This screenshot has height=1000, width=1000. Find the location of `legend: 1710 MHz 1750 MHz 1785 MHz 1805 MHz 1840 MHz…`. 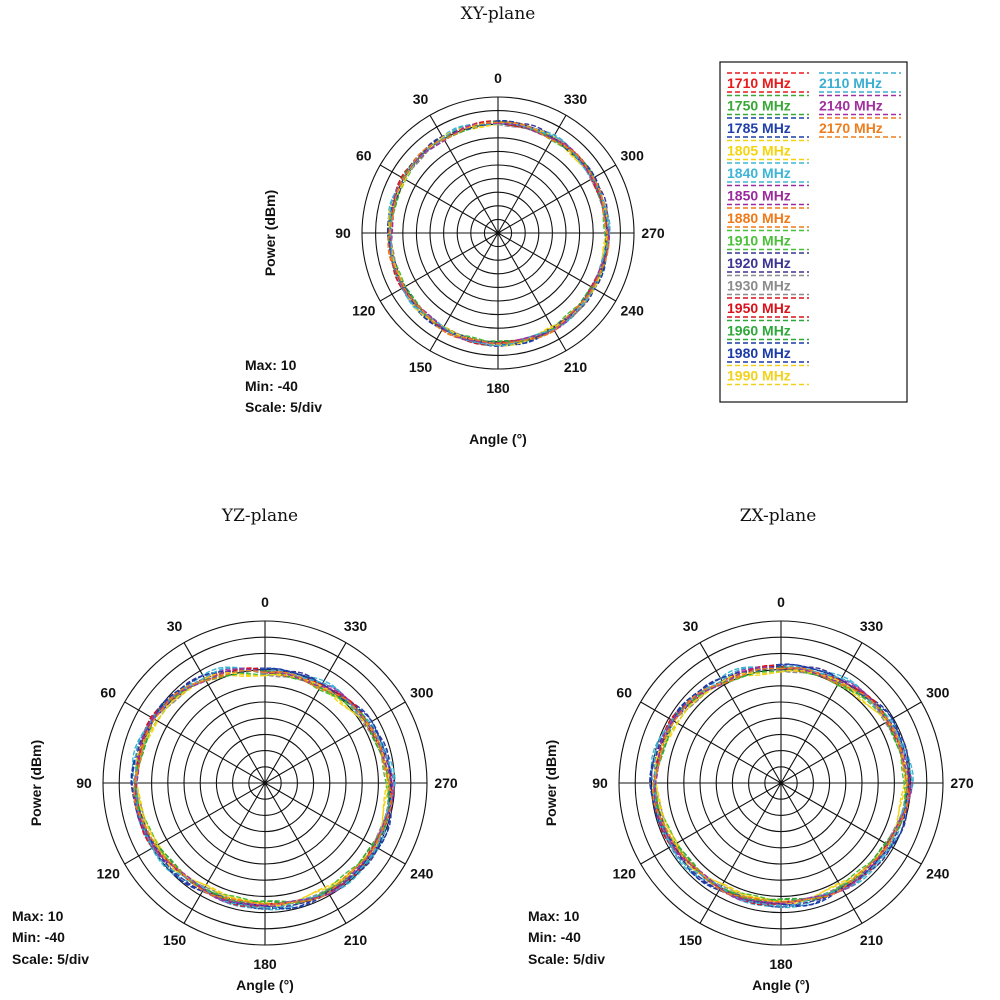

legend: 1710 MHz 1750 MHz 1785 MHz 1805 MHz 1840 MHz… is located at coordinates (813, 232).